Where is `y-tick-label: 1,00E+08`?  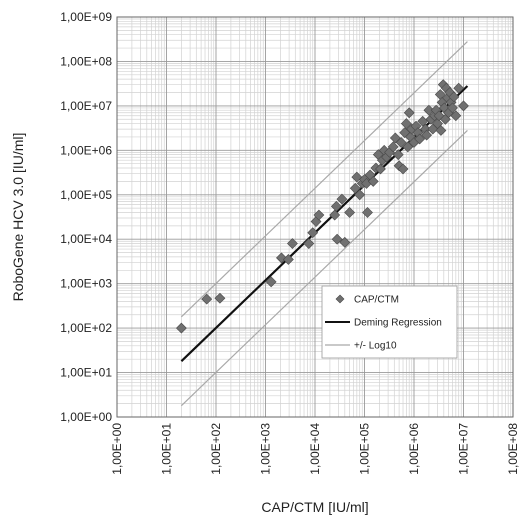 y-tick-label: 1,00E+08 is located at coordinates (86, 61).